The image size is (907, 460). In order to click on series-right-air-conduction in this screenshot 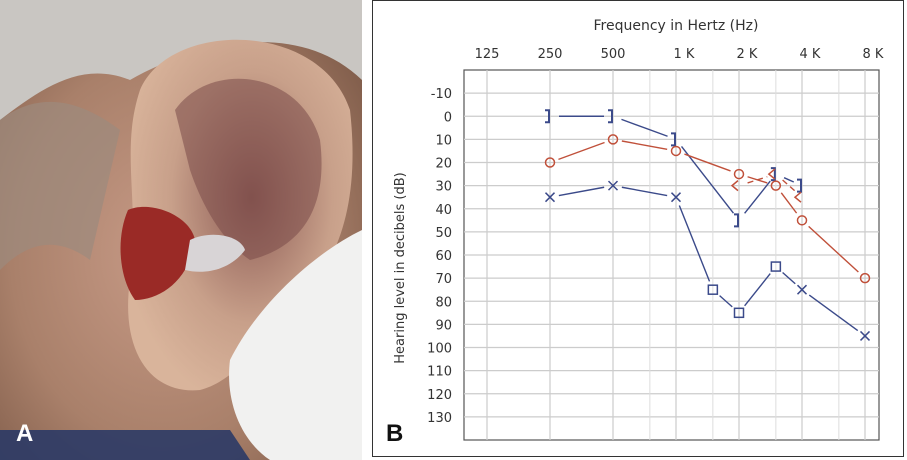, I will do `click(707, 209)`.